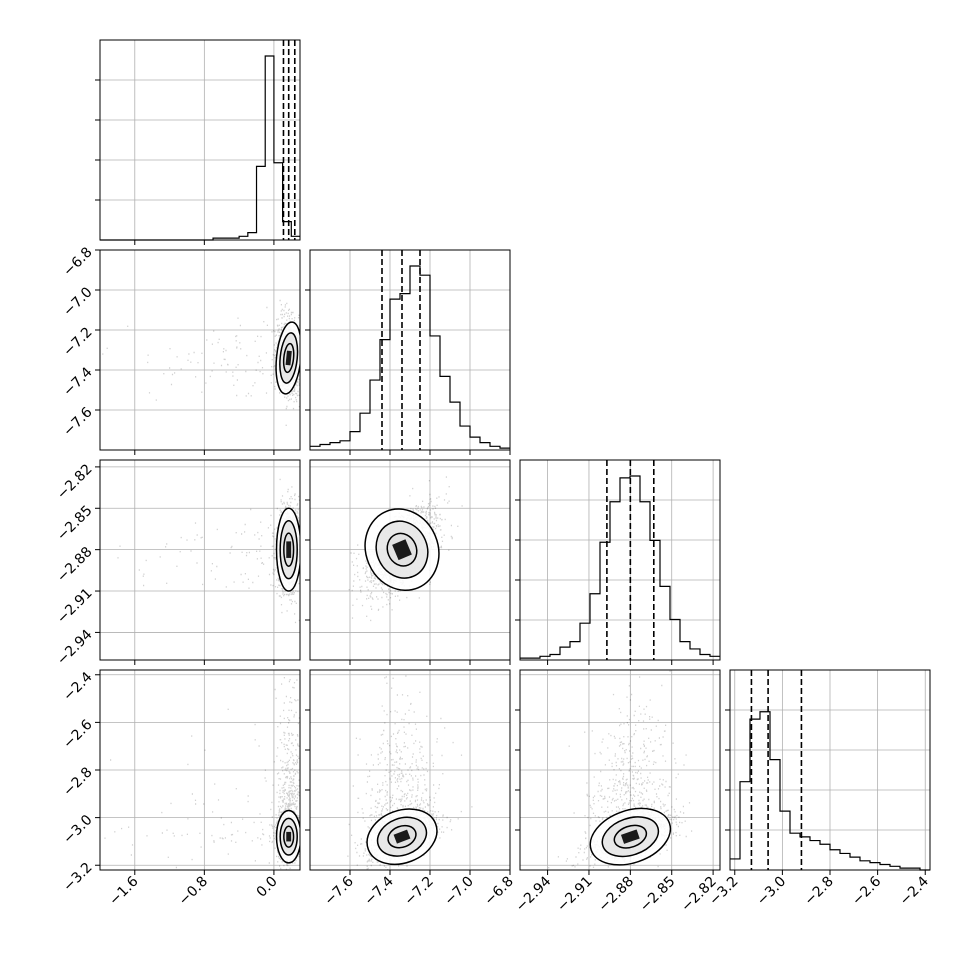 The height and width of the screenshot is (970, 970). Describe the element at coordinates (418, 891) in the screenshot. I see `x-tick-label: −7.2` at that location.